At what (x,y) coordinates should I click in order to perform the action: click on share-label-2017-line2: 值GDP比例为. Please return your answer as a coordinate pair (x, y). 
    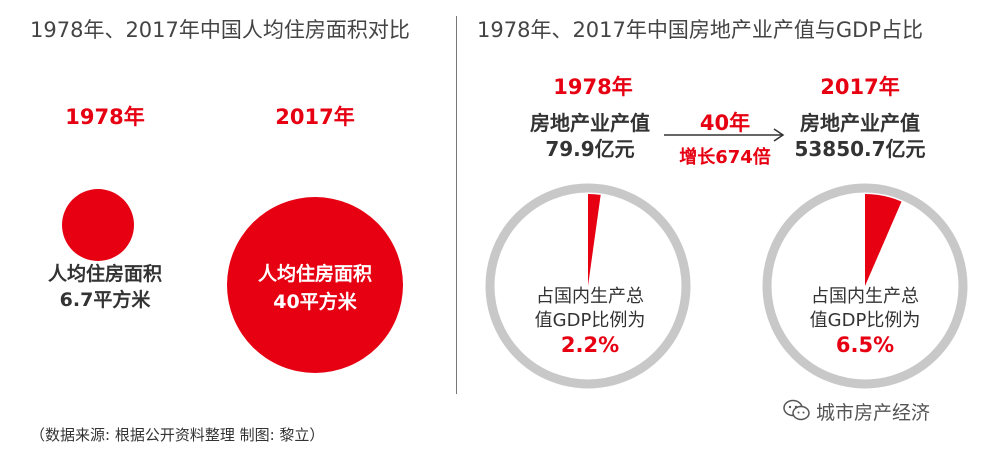
    Looking at the image, I should click on (865, 320).